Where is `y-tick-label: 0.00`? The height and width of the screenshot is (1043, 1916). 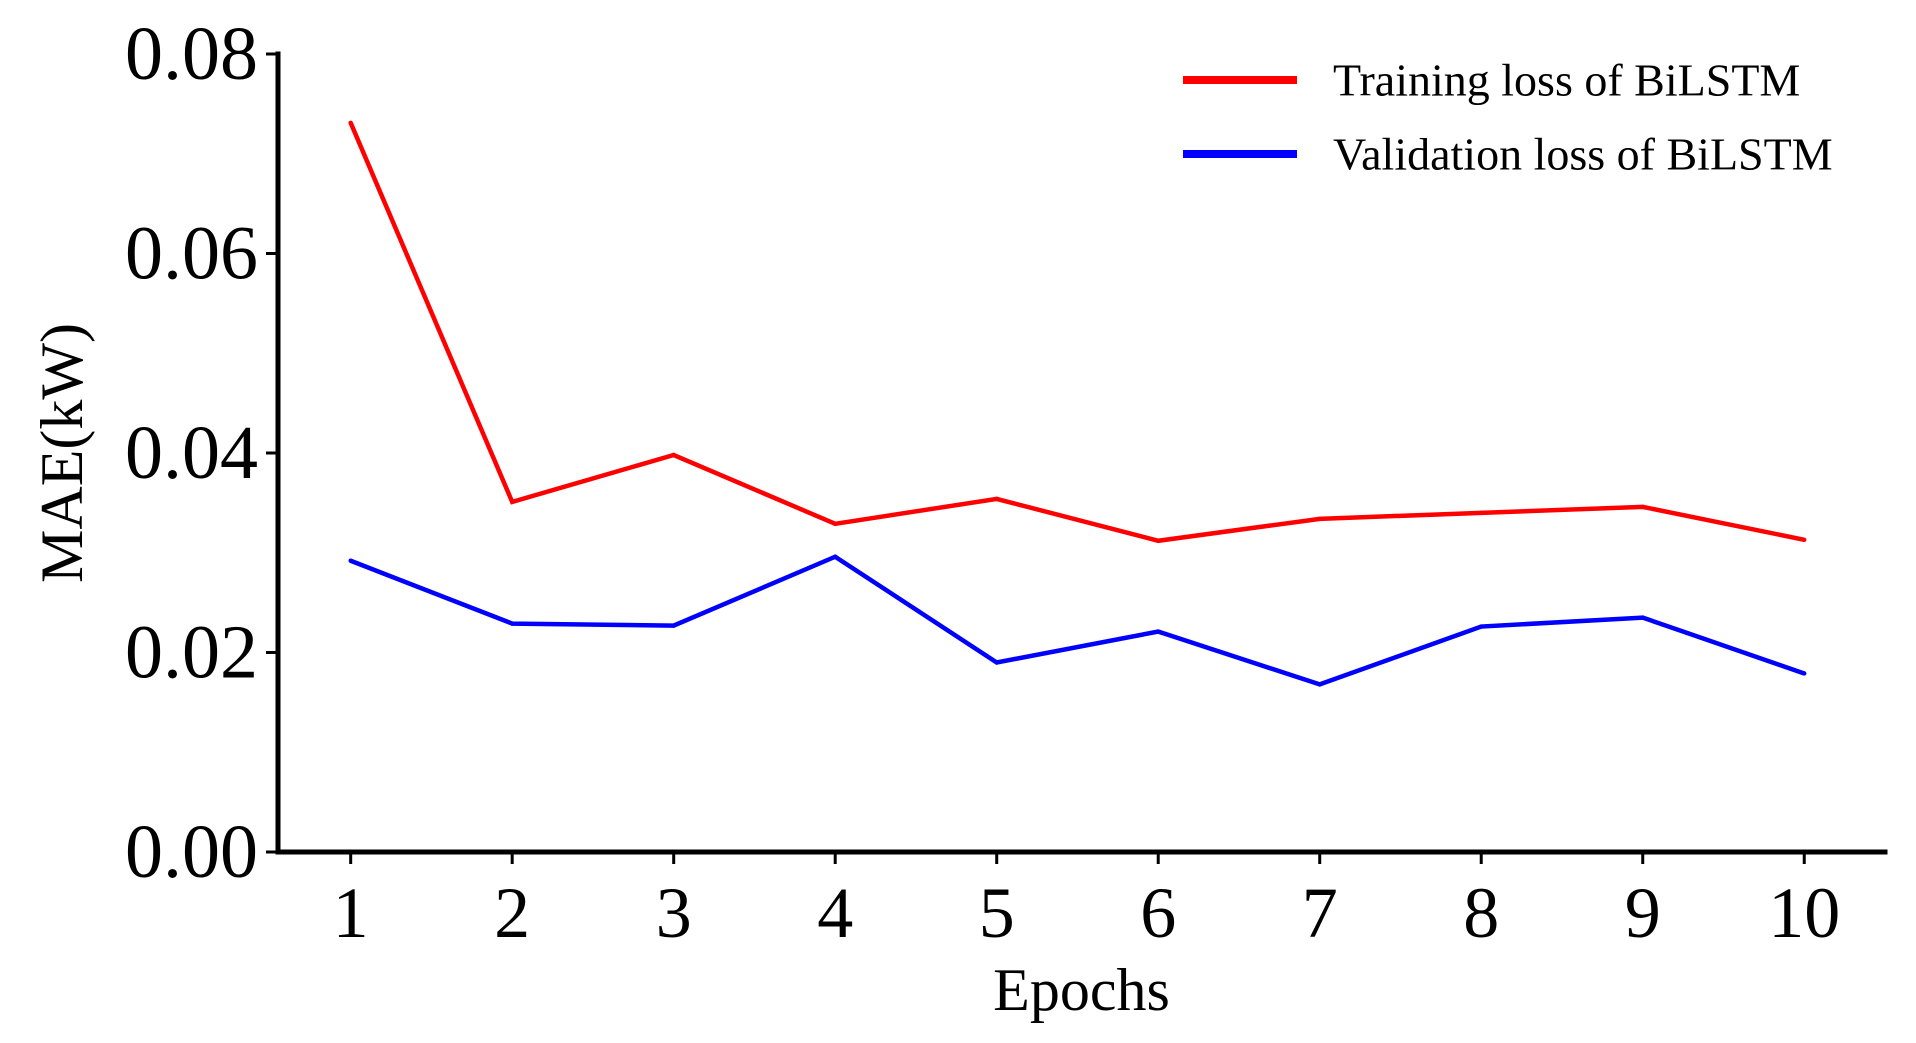 y-tick-label: 0.00 is located at coordinates (191, 852).